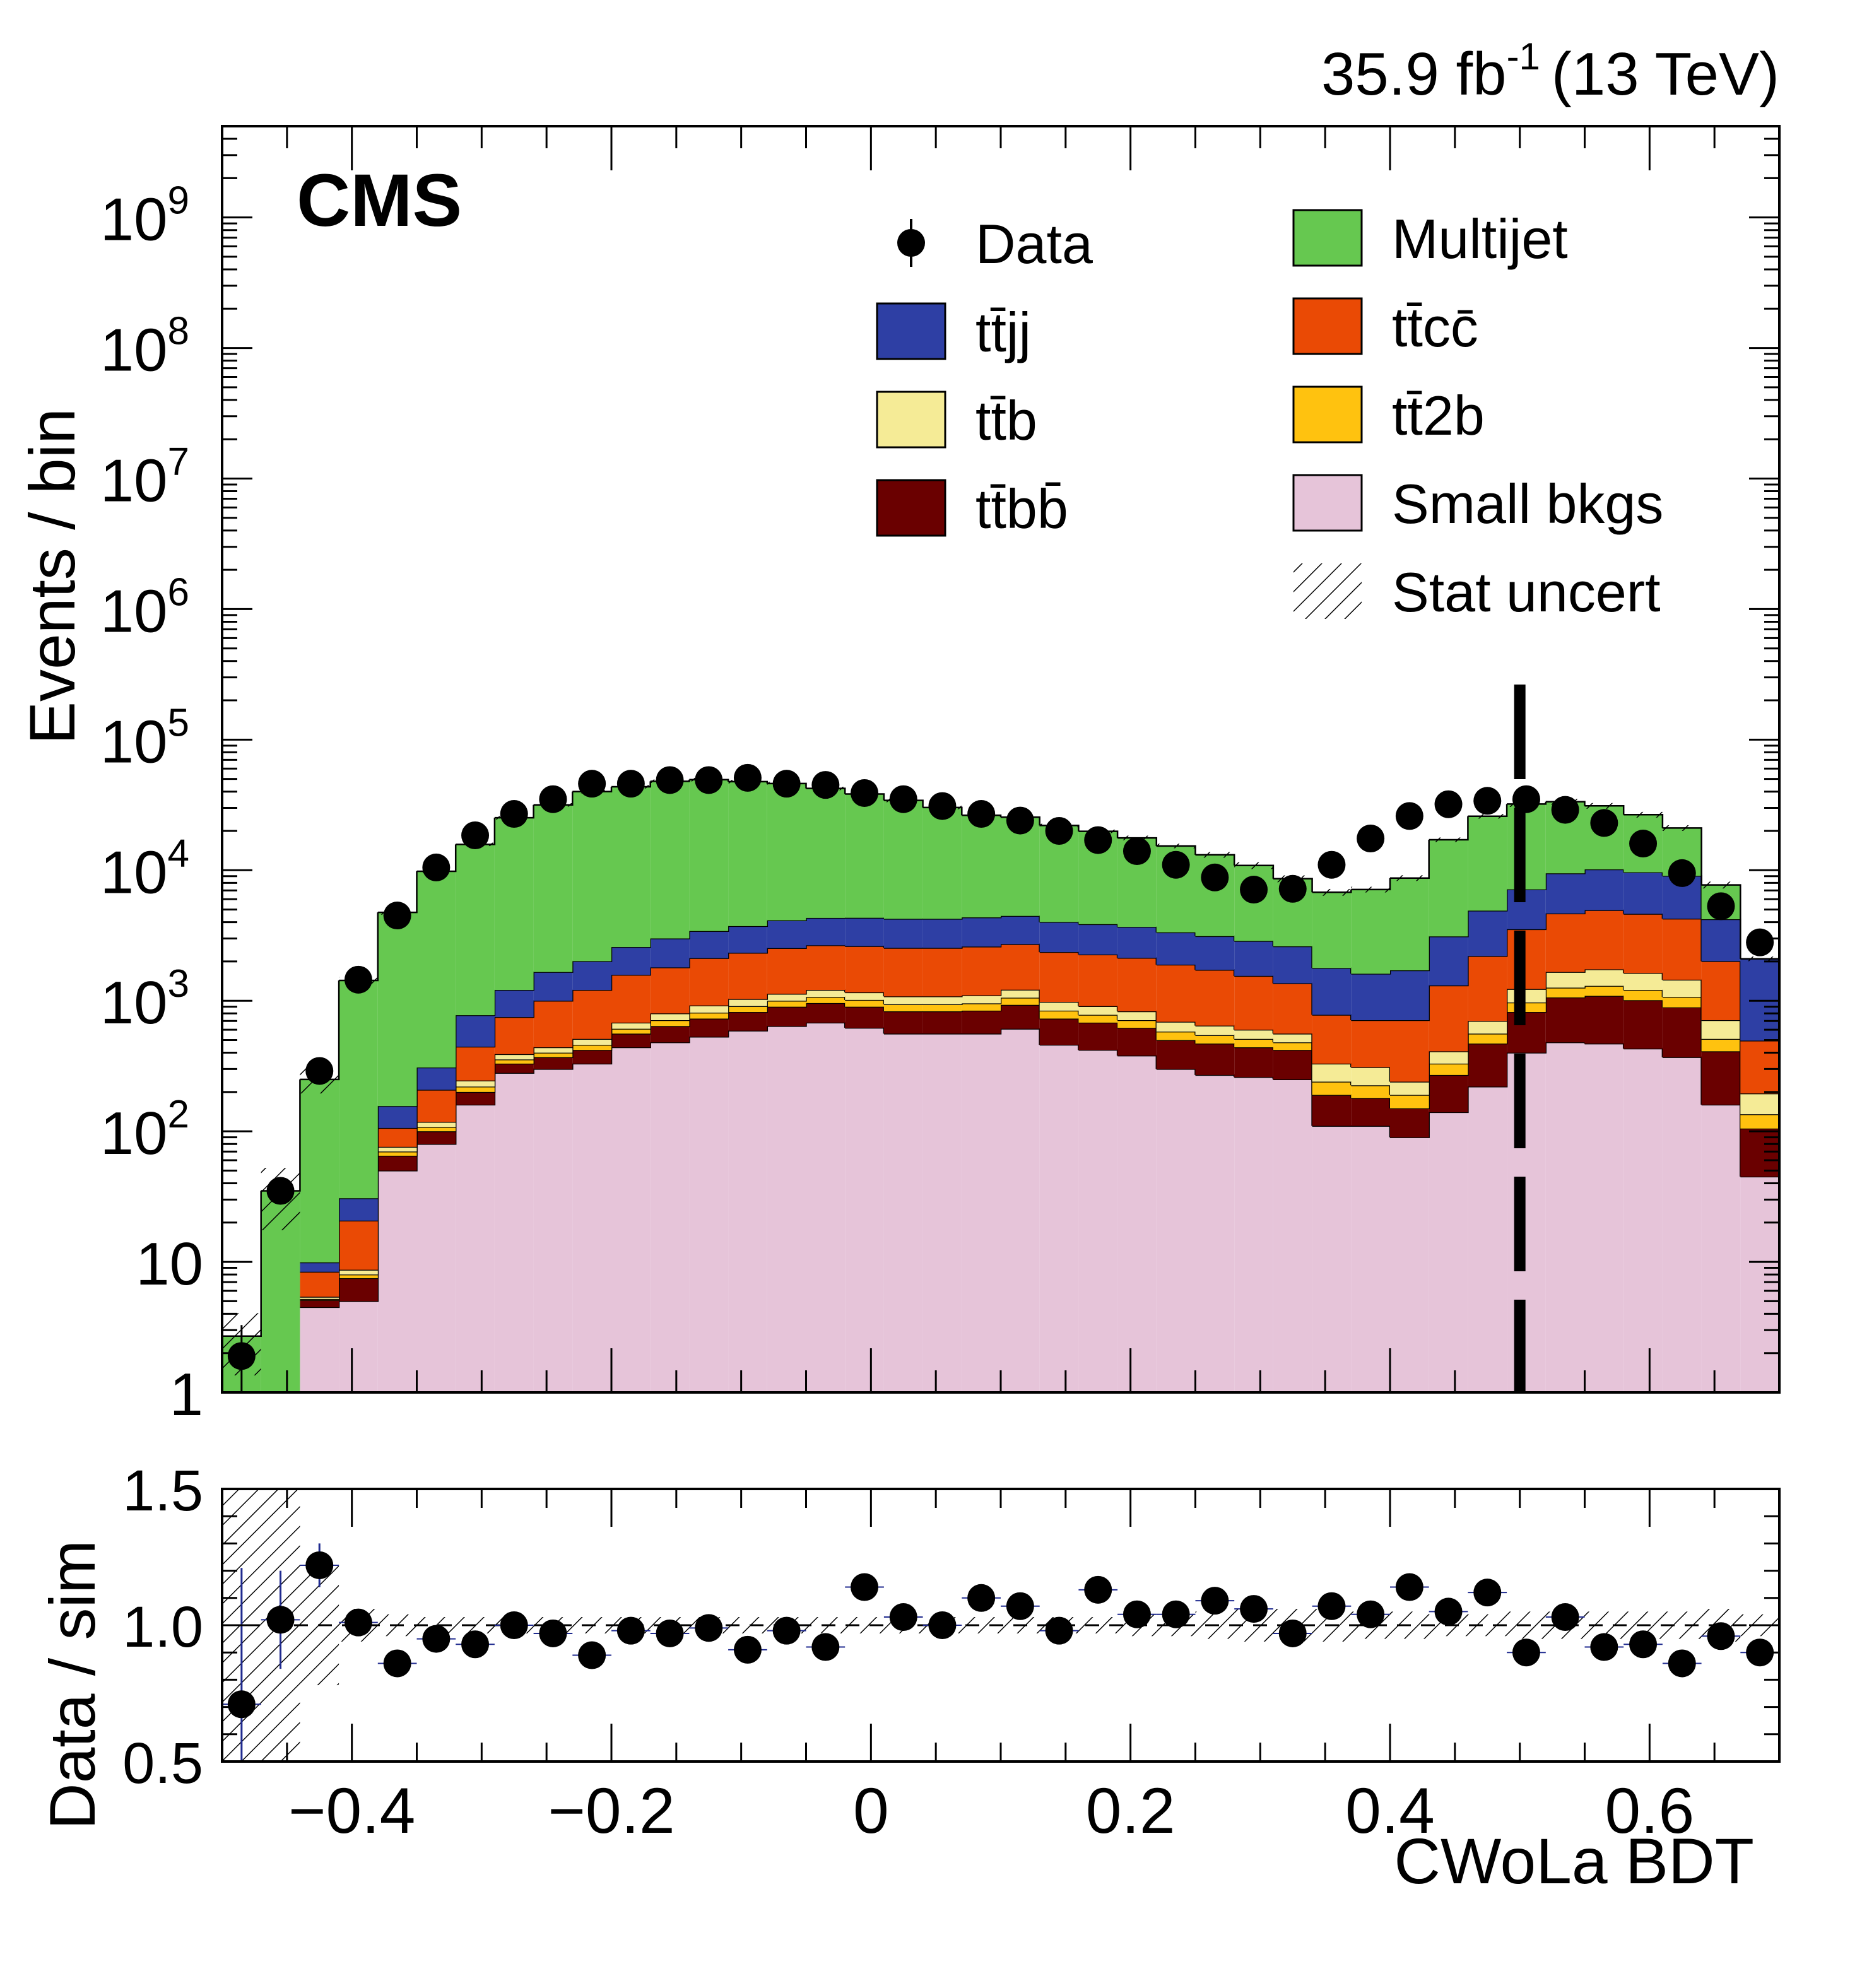  I want to click on y-tick-exponent: 8, so click(179, 331).